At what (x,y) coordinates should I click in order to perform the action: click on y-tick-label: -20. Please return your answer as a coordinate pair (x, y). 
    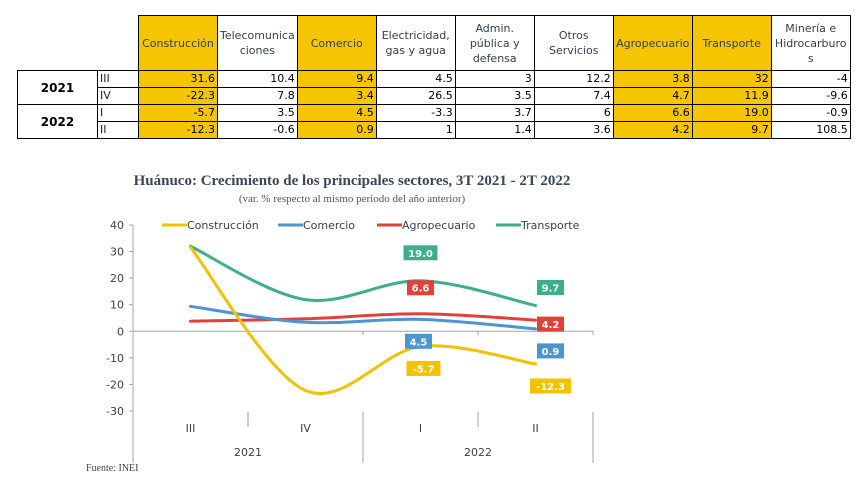
    Looking at the image, I should click on (115, 384).